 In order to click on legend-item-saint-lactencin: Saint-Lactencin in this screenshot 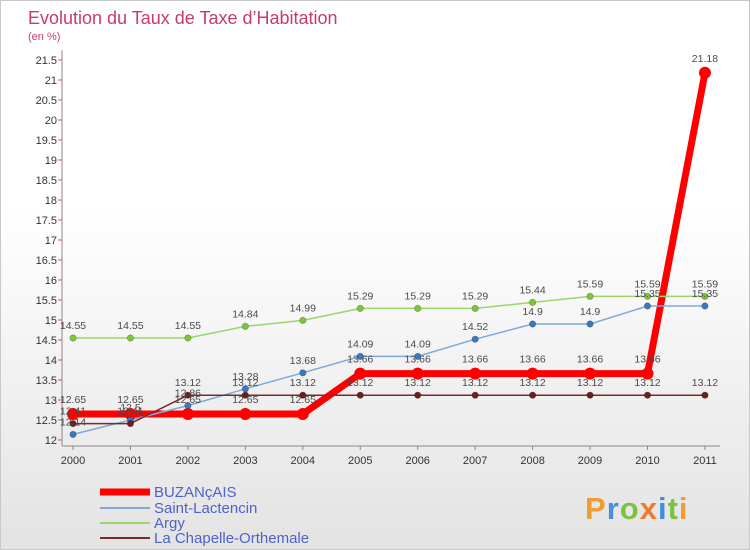, I will do `click(178, 508)`.